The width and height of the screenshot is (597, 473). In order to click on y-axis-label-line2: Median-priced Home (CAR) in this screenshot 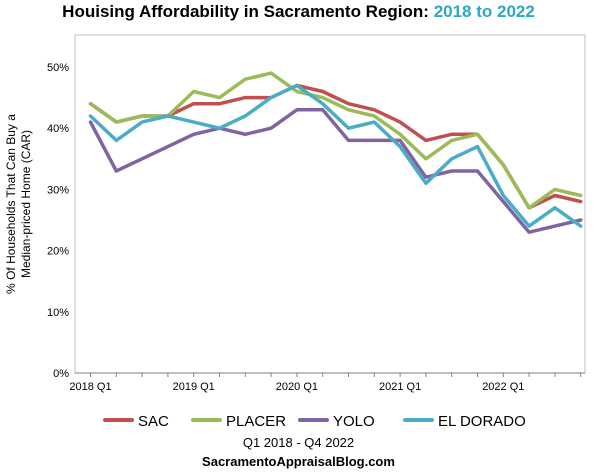, I will do `click(26, 204)`.